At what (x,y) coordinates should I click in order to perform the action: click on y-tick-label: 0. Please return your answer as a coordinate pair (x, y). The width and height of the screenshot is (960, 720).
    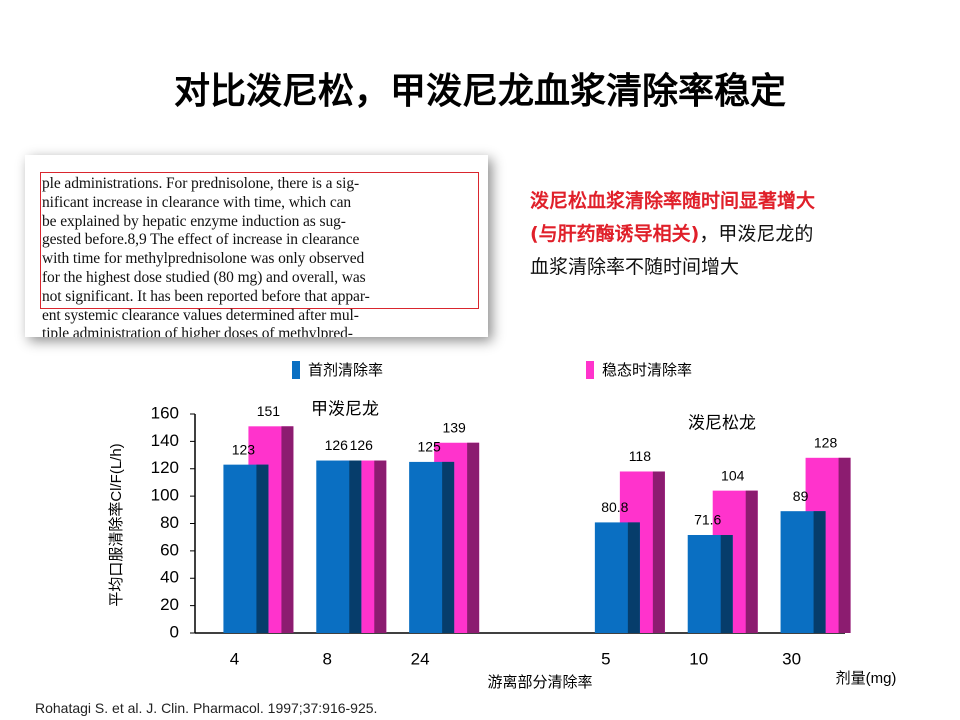
    Looking at the image, I should click on (174, 631).